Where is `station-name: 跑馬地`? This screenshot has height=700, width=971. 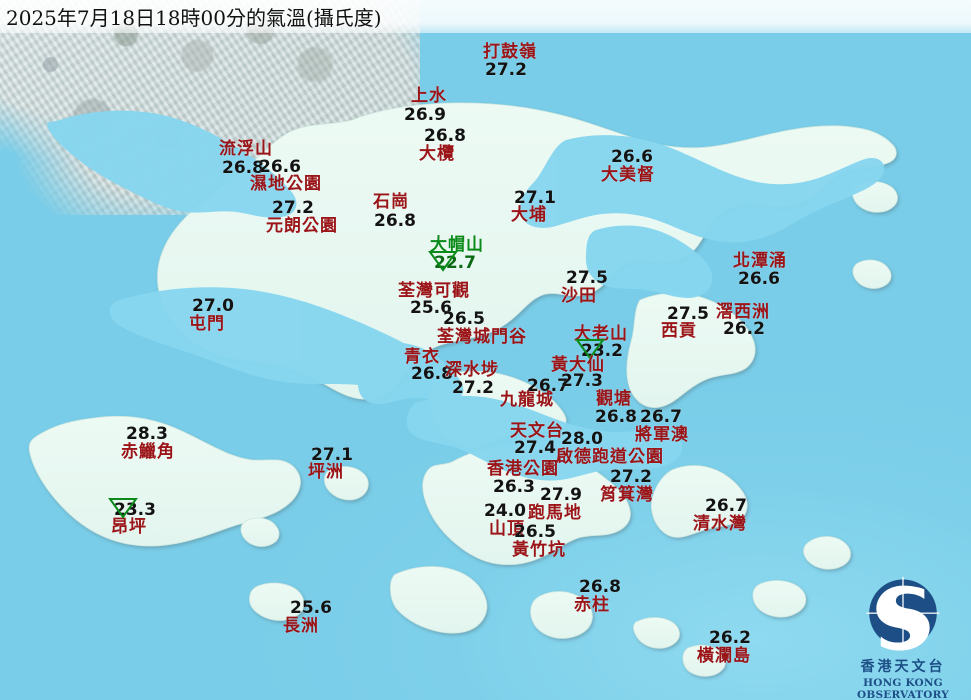 station-name: 跑馬地 is located at coordinates (555, 513).